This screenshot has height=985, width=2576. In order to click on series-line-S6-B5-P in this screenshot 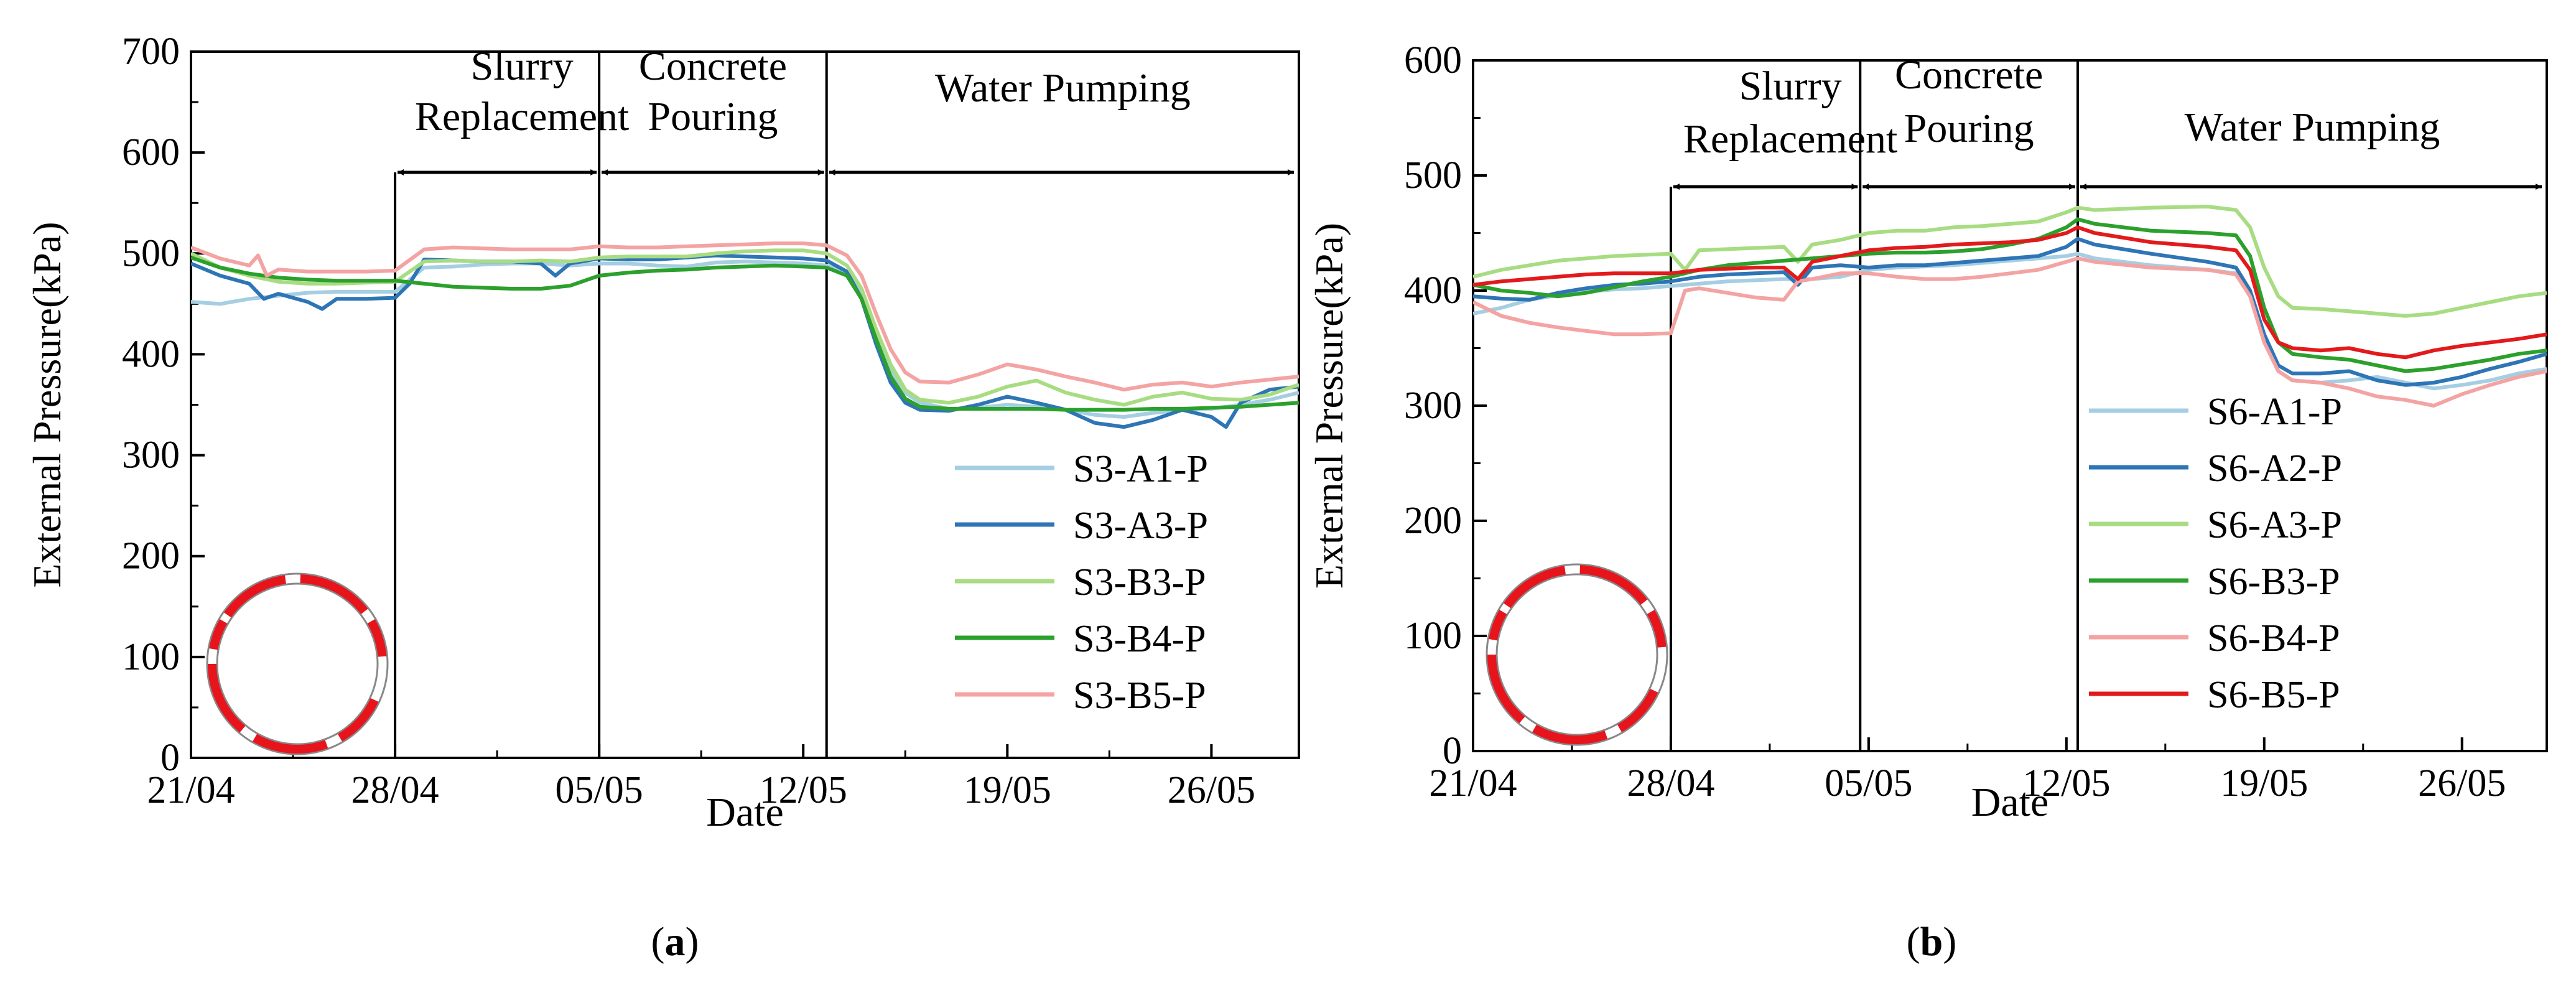, I will do `click(2010, 292)`.